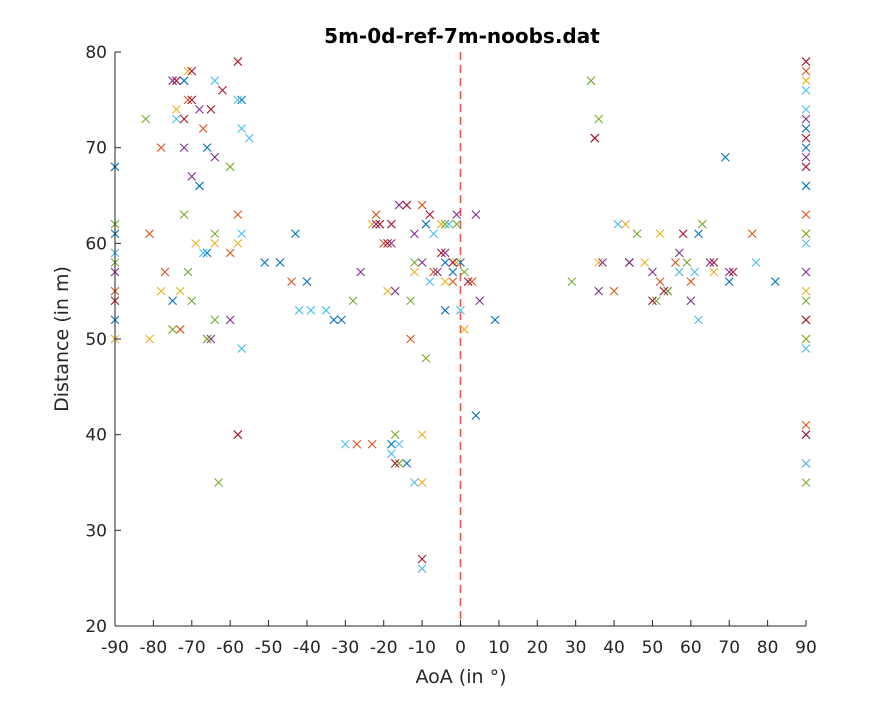  Describe the element at coordinates (806, 648) in the screenshot. I see `x-tick-label: 90` at that location.